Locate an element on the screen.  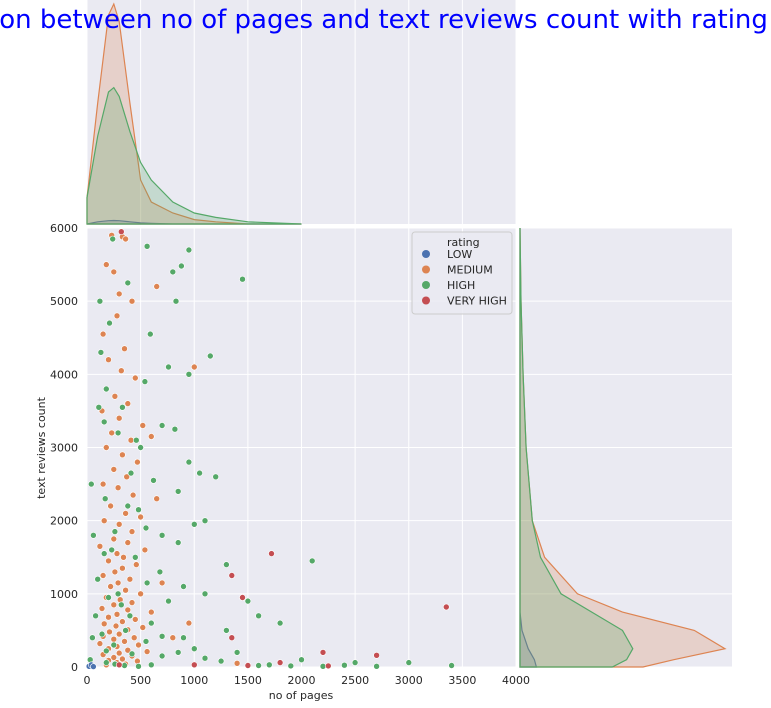
legend-marker-medium is located at coordinates (426, 269).